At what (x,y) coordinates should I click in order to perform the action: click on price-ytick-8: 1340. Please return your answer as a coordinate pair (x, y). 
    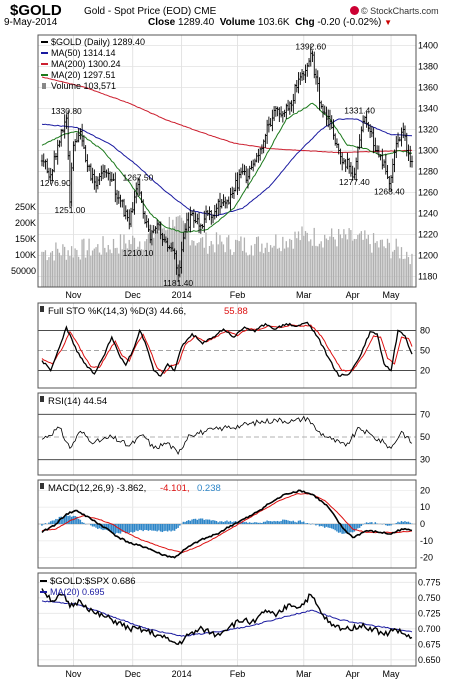
    Looking at the image, I should click on (428, 109).